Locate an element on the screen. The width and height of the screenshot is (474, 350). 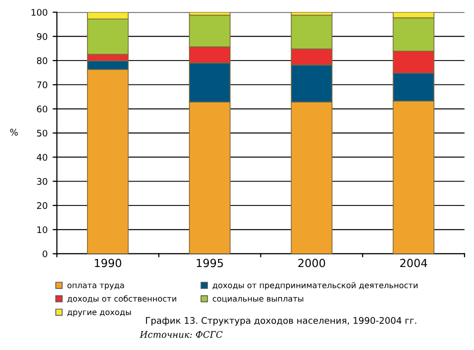
y-tick-label: 0 is located at coordinates (45, 254).